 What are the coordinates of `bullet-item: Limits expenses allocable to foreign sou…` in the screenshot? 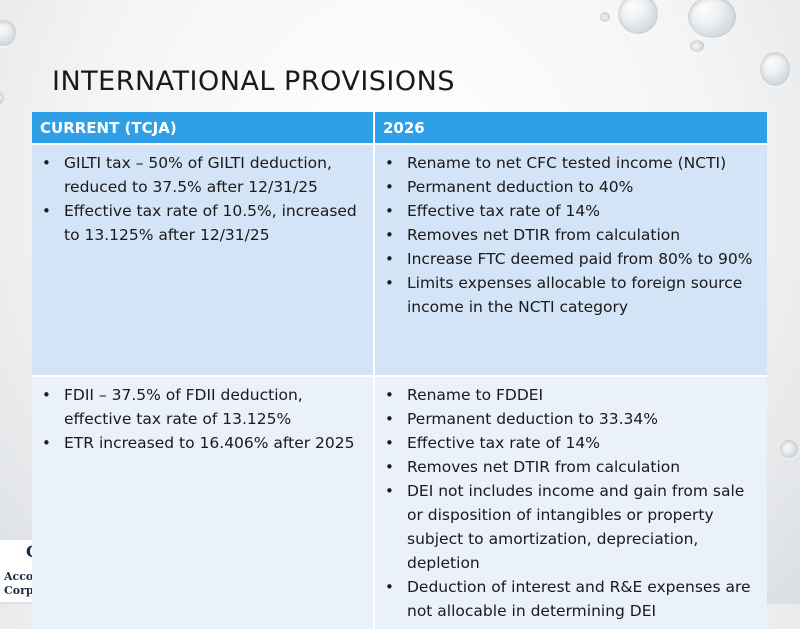 It's located at (570, 295).